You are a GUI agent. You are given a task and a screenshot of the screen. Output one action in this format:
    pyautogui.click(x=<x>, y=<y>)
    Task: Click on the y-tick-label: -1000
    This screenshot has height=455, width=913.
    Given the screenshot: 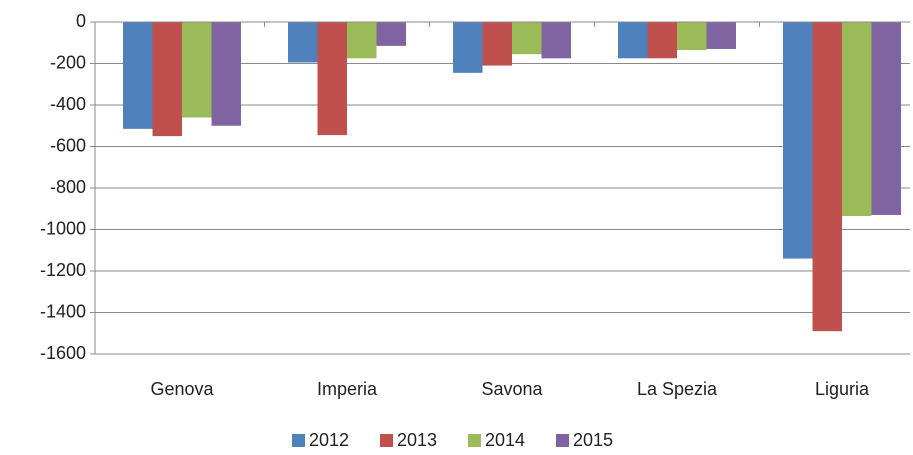 What is the action you would take?
    pyautogui.click(x=63, y=228)
    